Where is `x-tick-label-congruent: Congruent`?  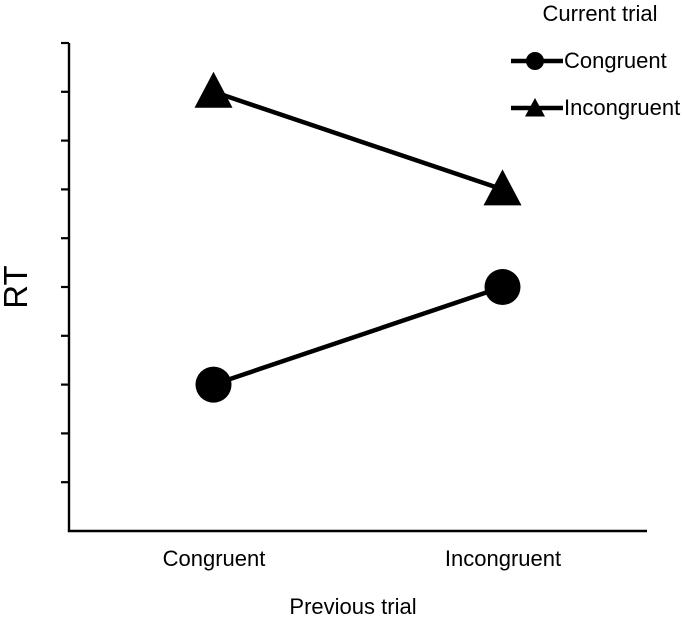
x-tick-label-congruent: Congruent is located at coordinates (214, 558).